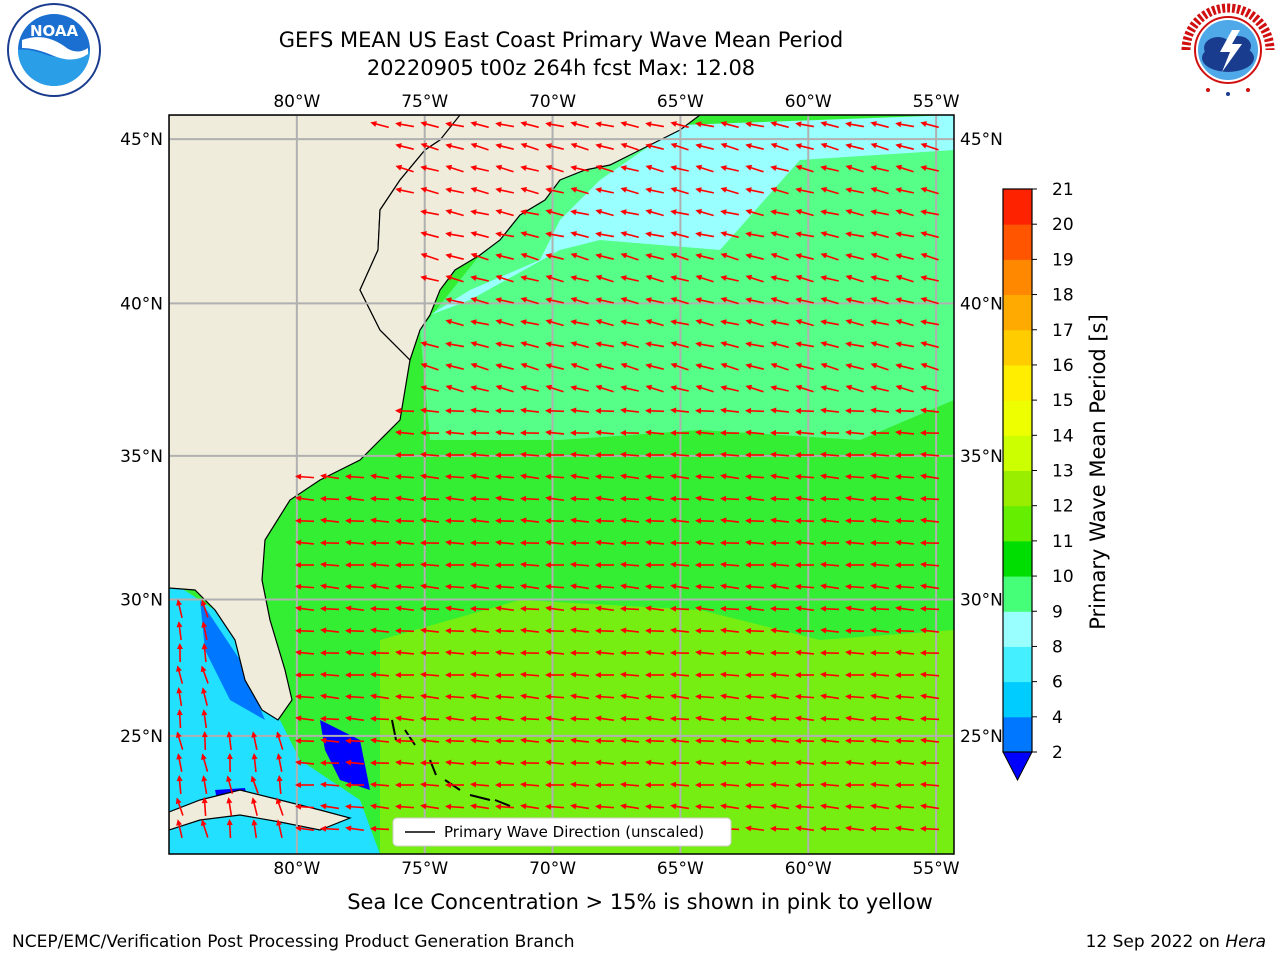 This screenshot has height=960, width=1280. What do you see at coordinates (141, 600) in the screenshot?
I see `lat-label-left: 30°N` at bounding box center [141, 600].